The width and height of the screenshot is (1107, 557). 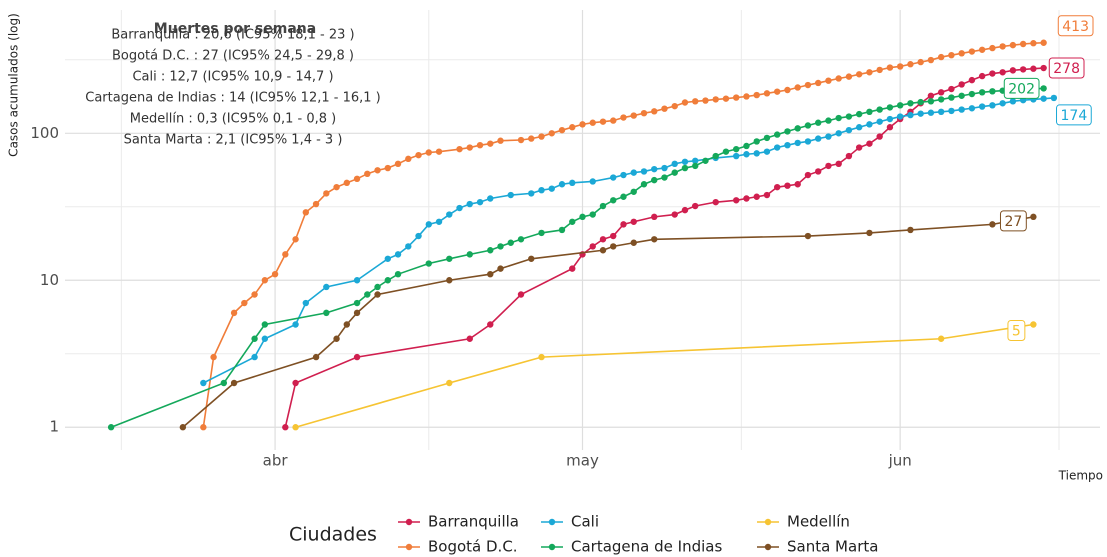 I want to click on end-label: 278, so click(x=1066, y=69).